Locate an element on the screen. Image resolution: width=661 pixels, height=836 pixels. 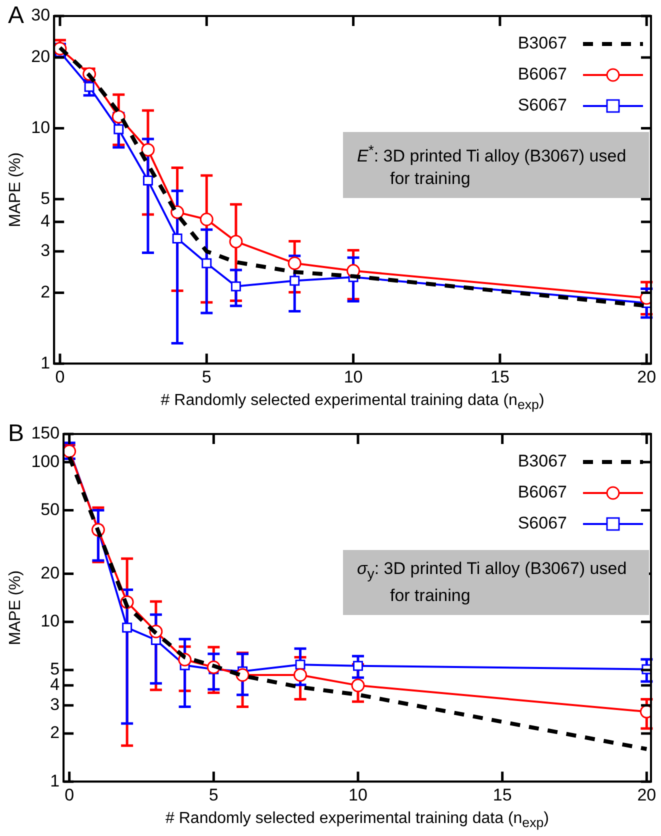
y-tick-label: 30 is located at coordinates (40, 15).